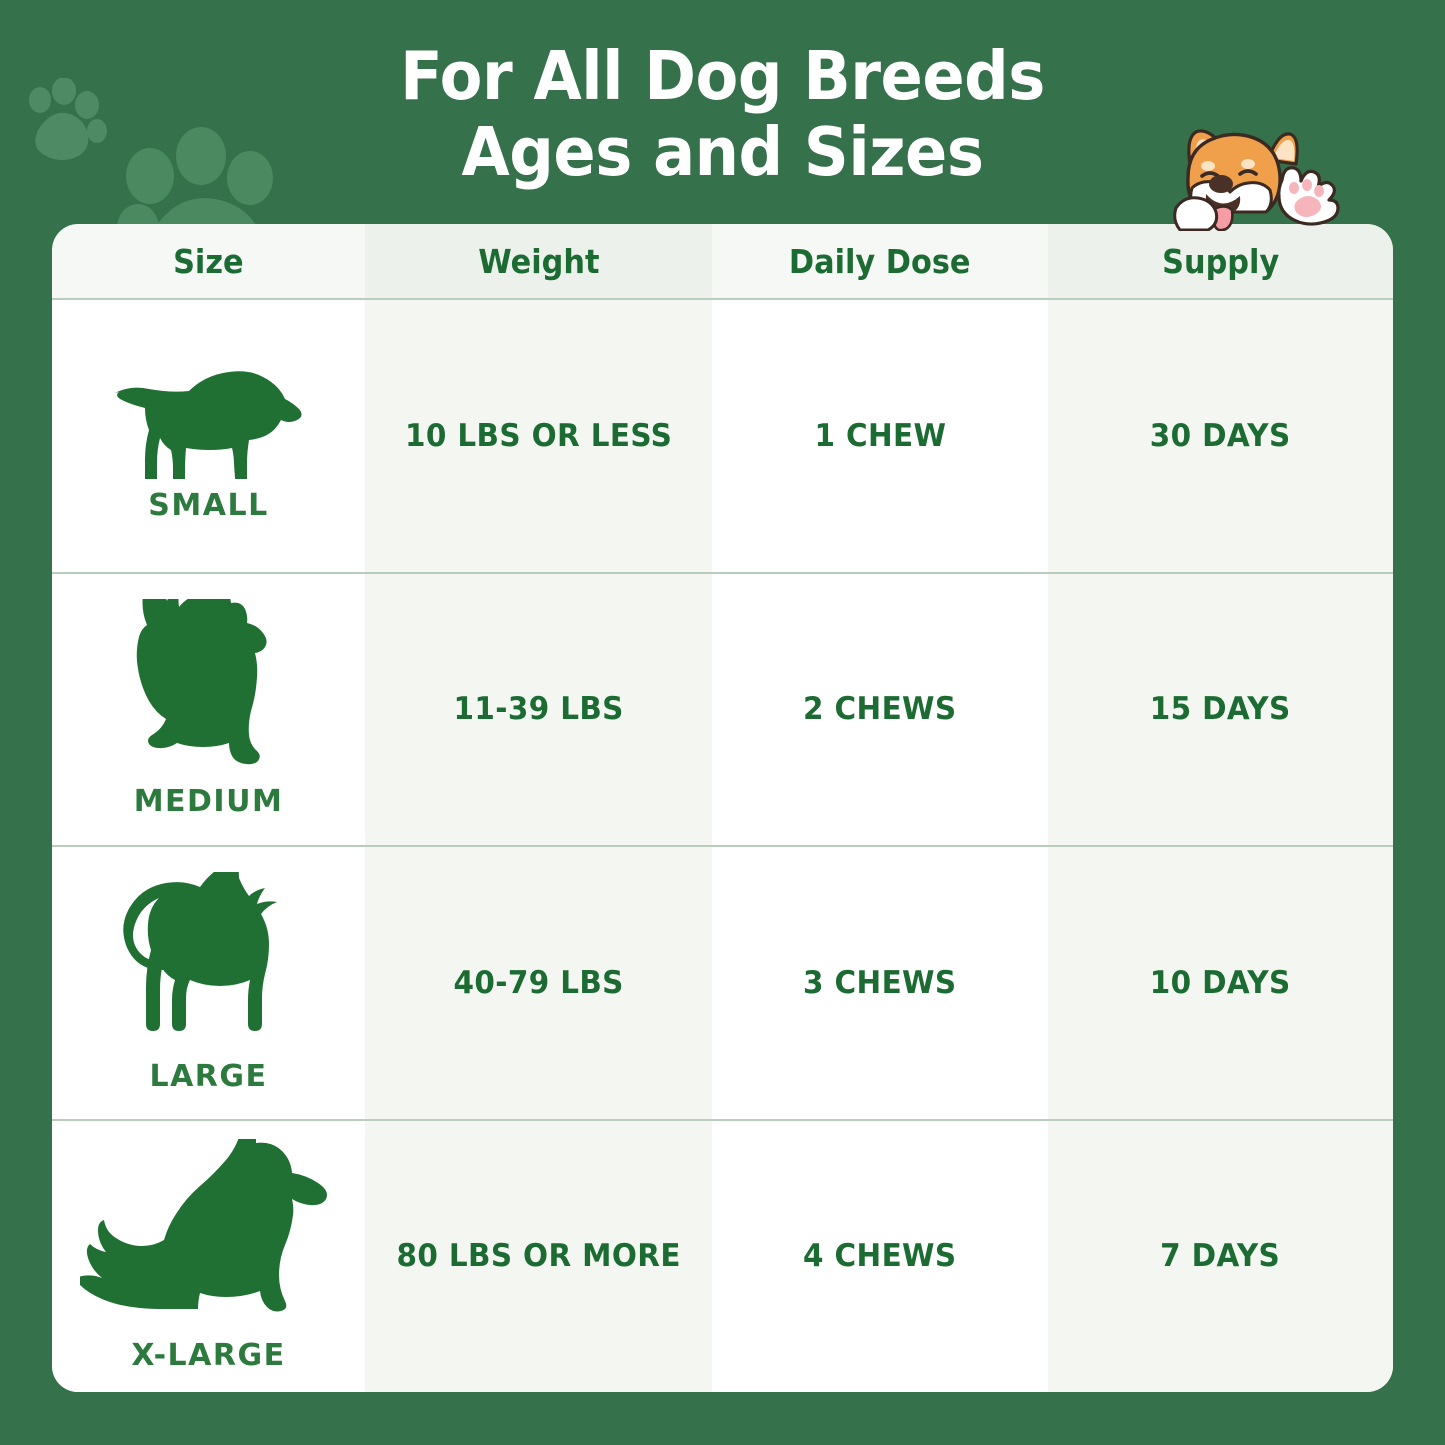 The height and width of the screenshot is (1445, 1445). I want to click on cell-size: X-LARGE, so click(208, 1252).